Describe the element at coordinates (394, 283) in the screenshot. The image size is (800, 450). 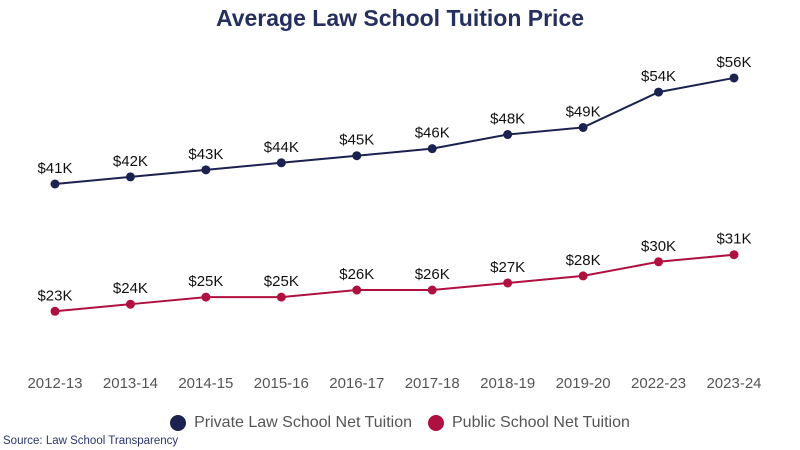
I see `series-line-public` at that location.